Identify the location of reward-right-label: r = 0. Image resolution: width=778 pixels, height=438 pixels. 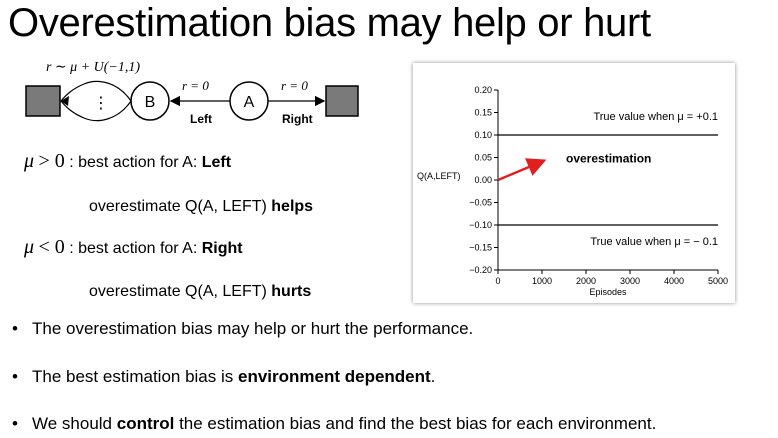
(294, 85).